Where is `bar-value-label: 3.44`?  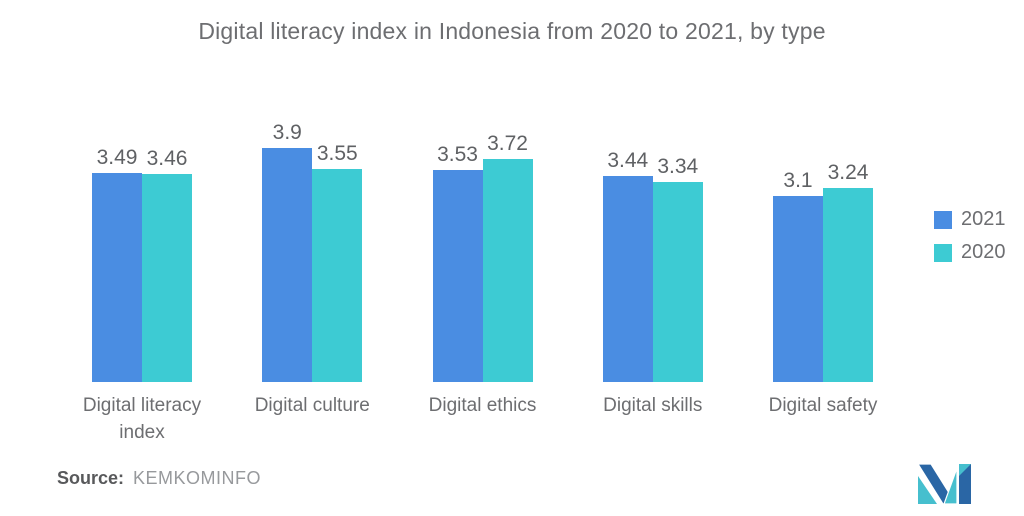 bar-value-label: 3.44 is located at coordinates (628, 160).